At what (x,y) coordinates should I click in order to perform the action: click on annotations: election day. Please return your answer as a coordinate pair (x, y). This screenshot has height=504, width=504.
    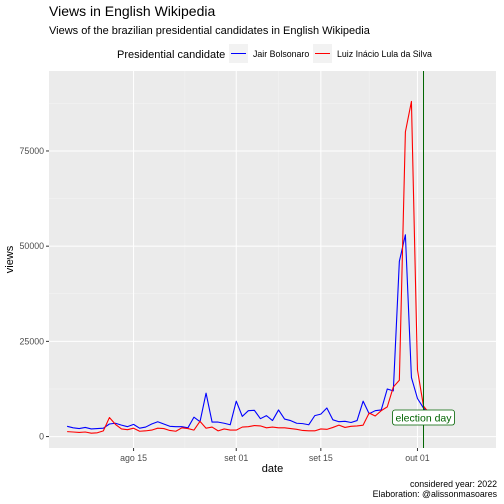
    Looking at the image, I should click on (423, 259).